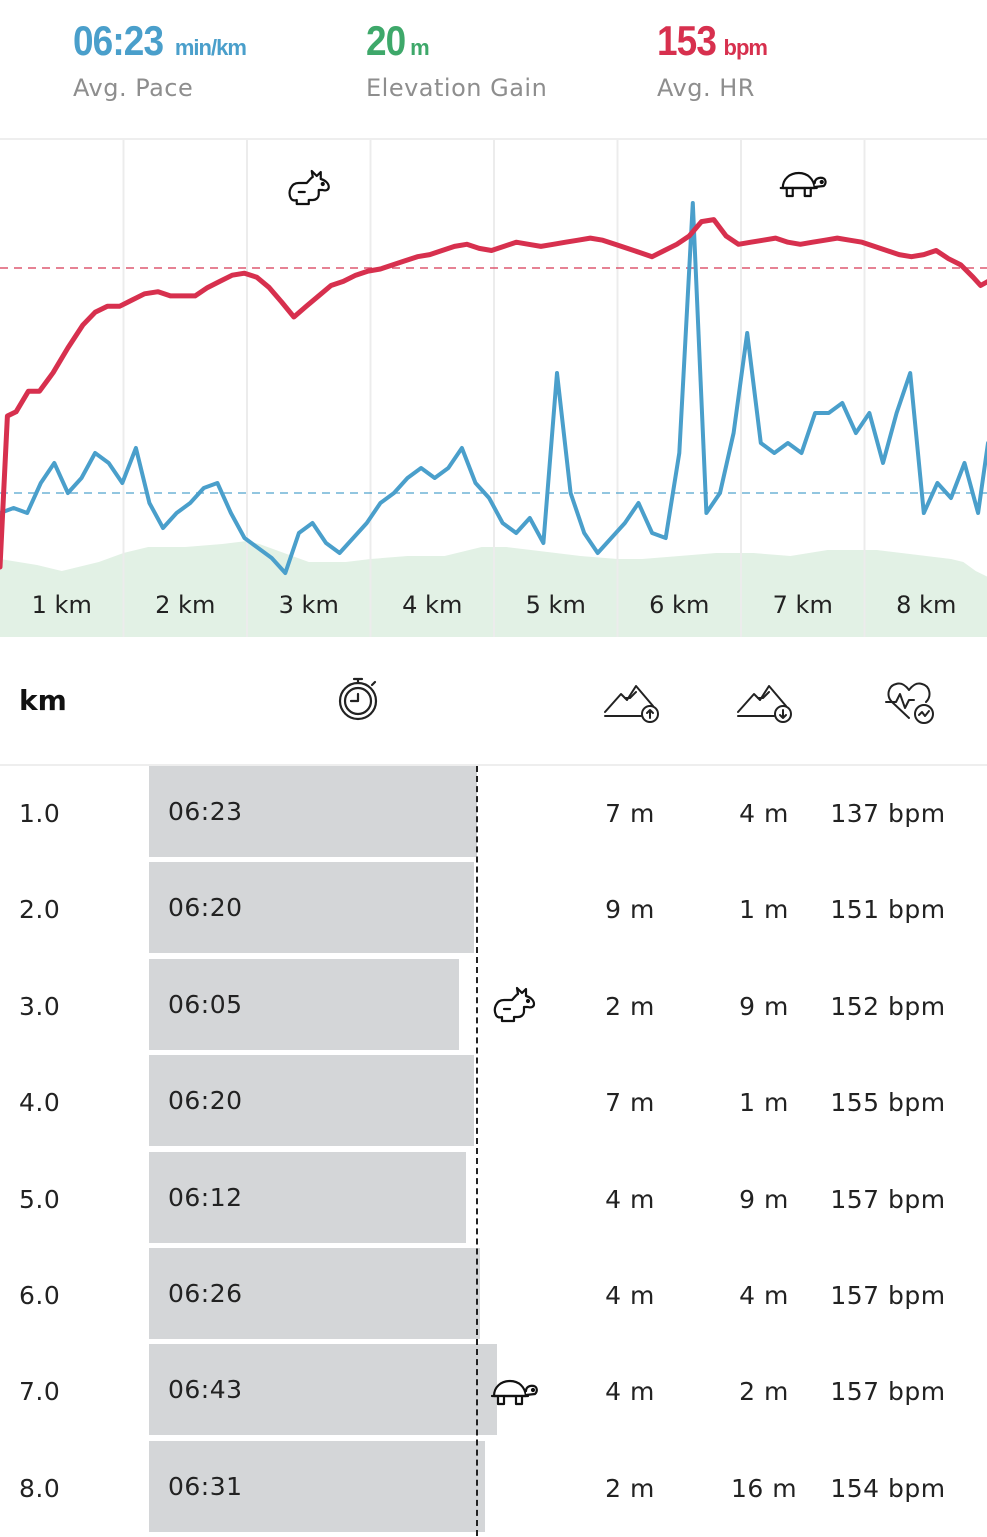  What do you see at coordinates (493, 910) in the screenshot?
I see `table-row: 2.0 06:20 9 m 1 m 151 bpm` at bounding box center [493, 910].